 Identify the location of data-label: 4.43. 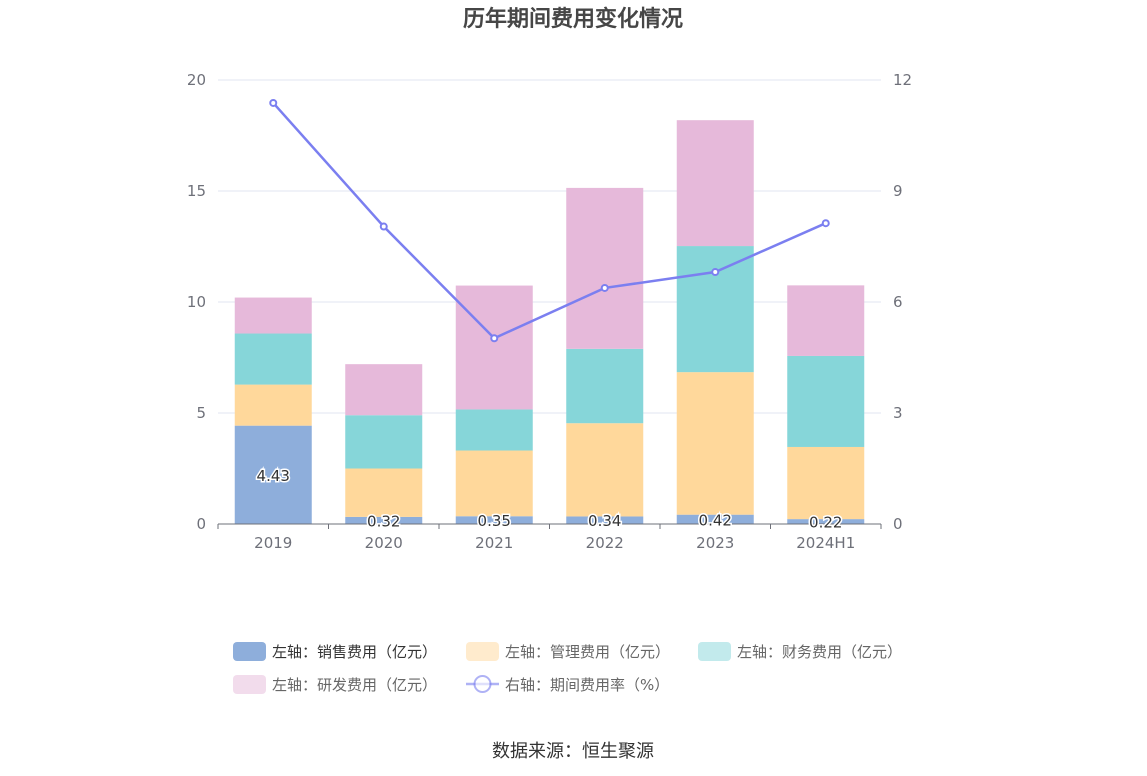
(273, 476).